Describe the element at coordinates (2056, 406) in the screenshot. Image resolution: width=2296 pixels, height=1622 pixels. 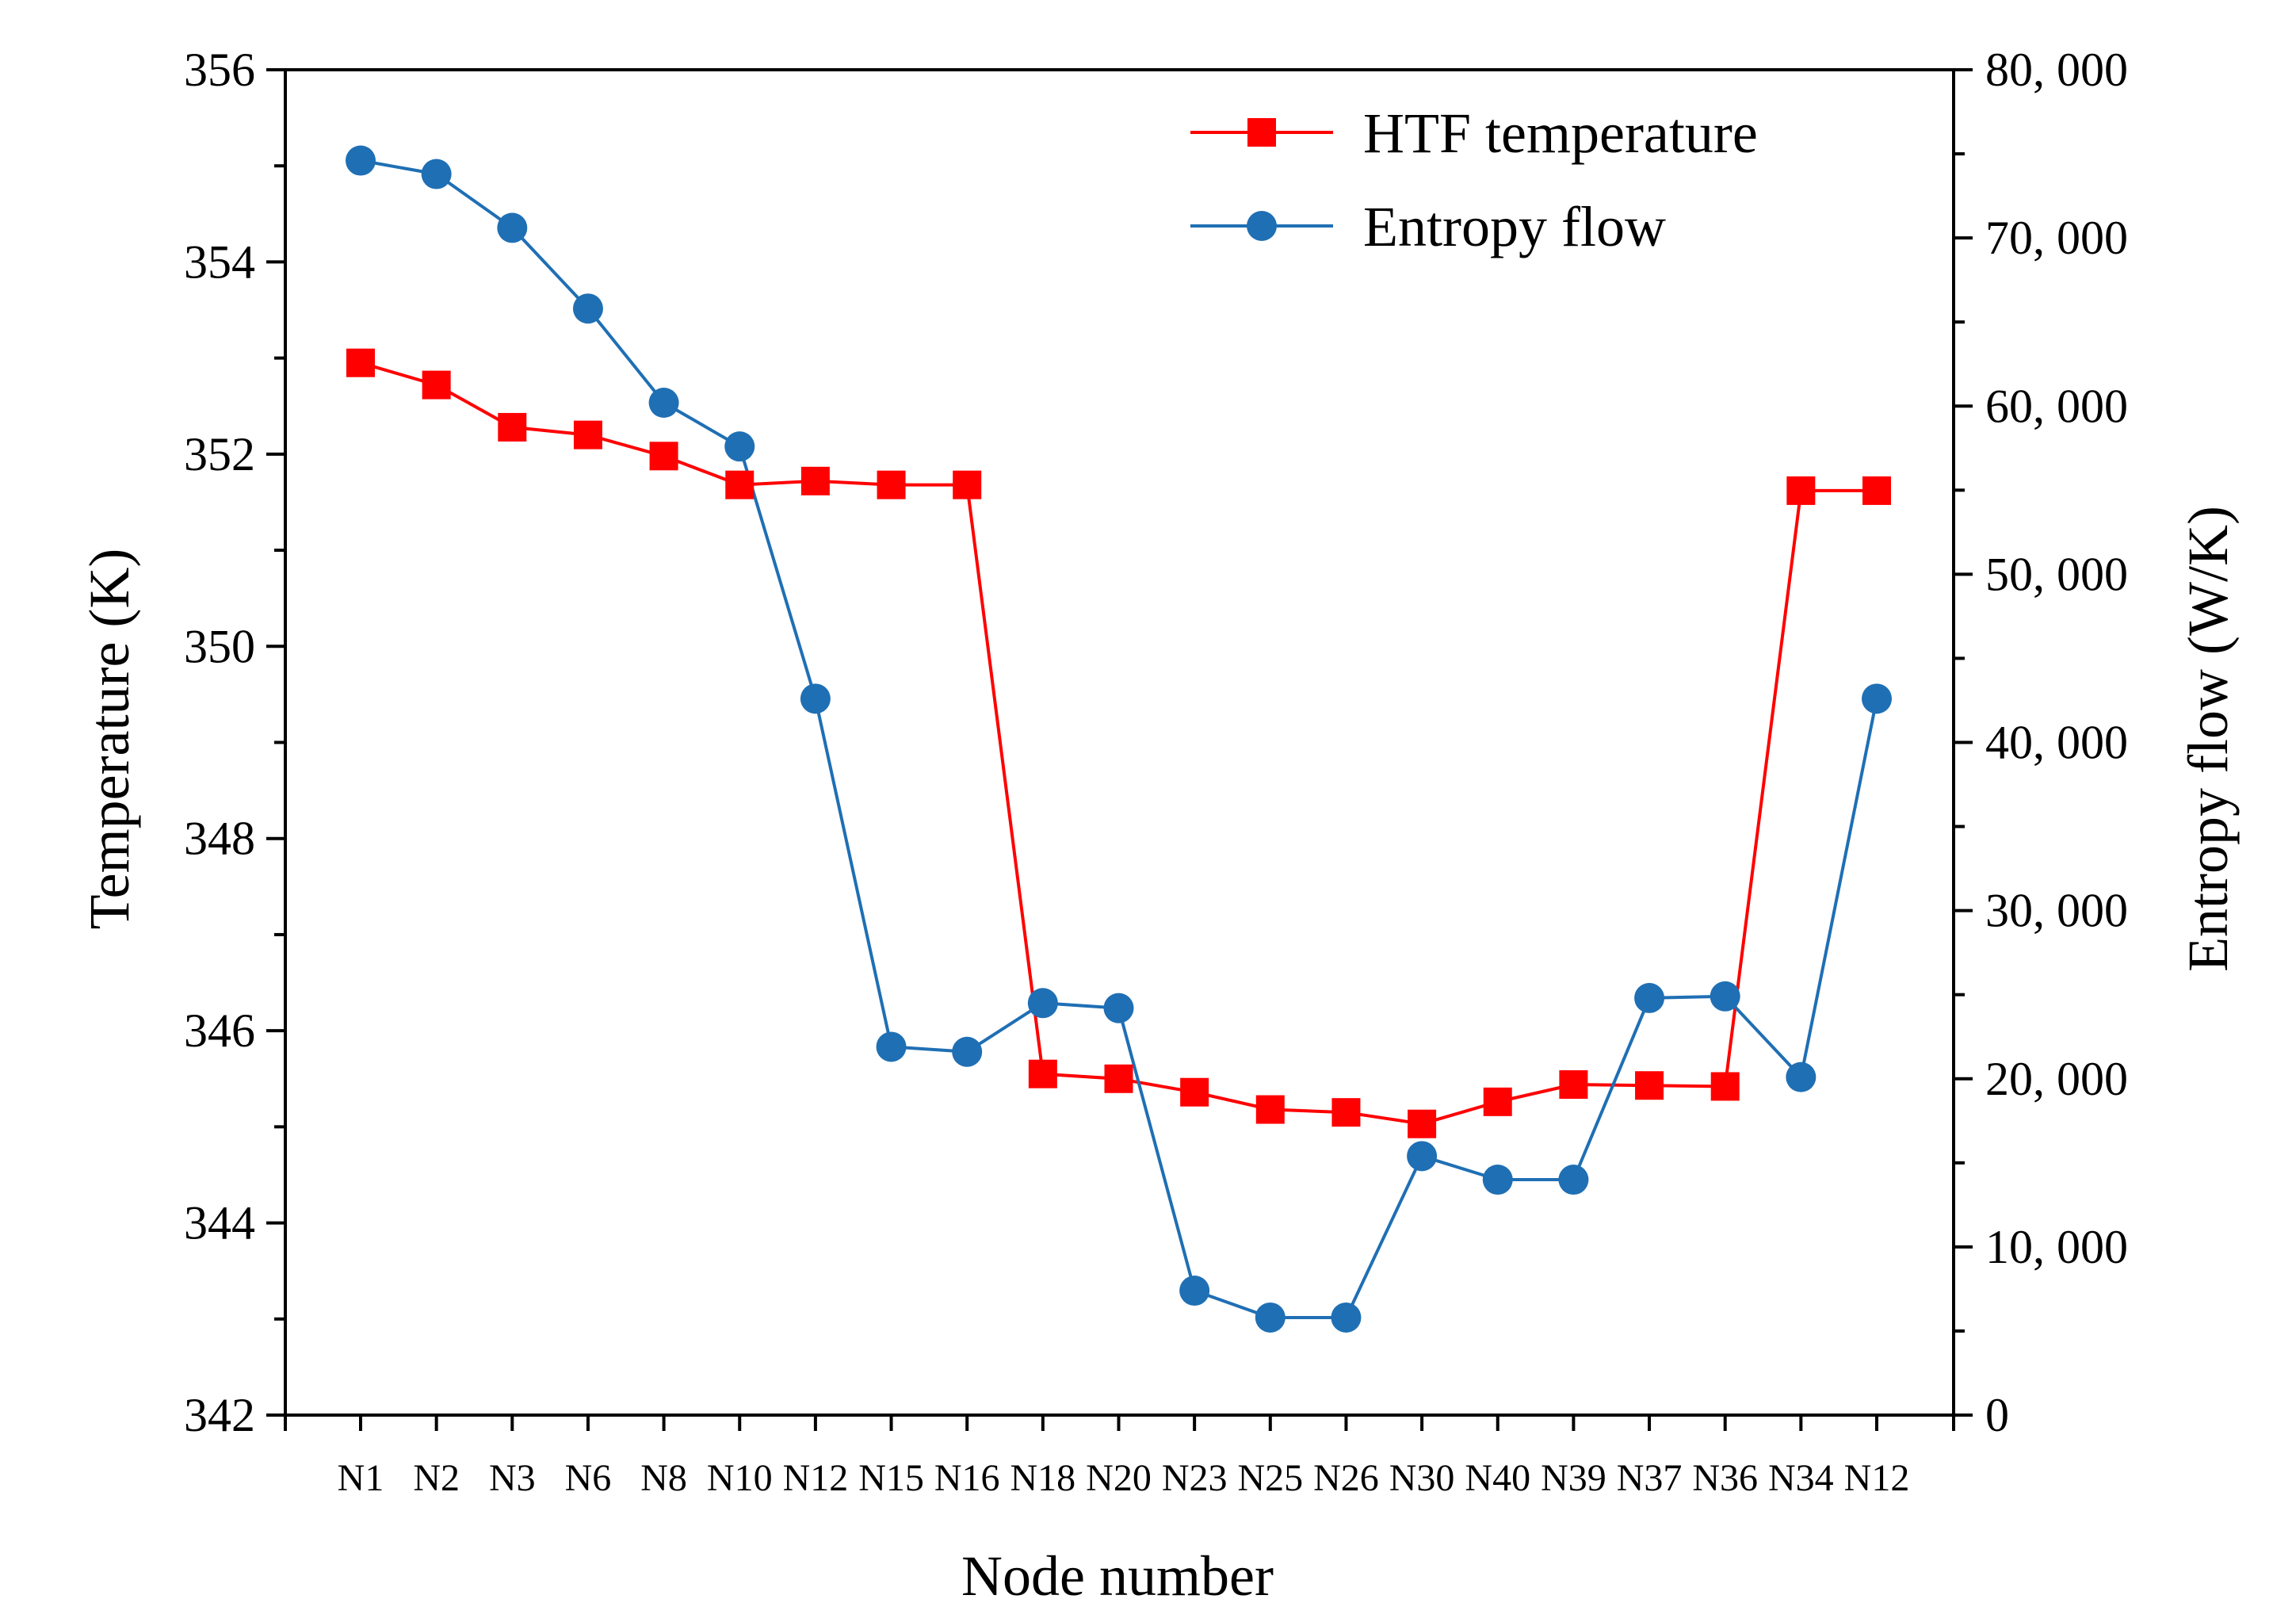
I see `right-tick-label: 60, 000` at that location.